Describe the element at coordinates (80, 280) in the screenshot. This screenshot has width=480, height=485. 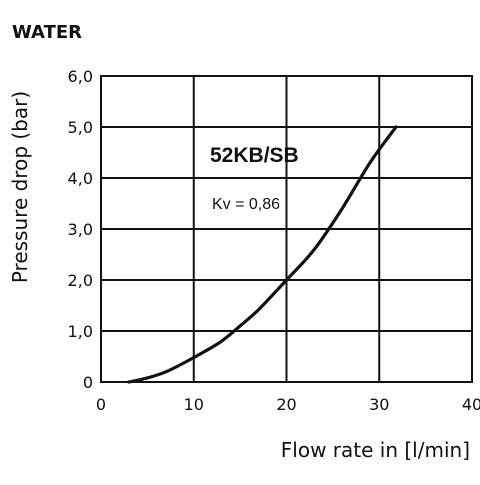
I see `y-tick-label: 2,0` at that location.